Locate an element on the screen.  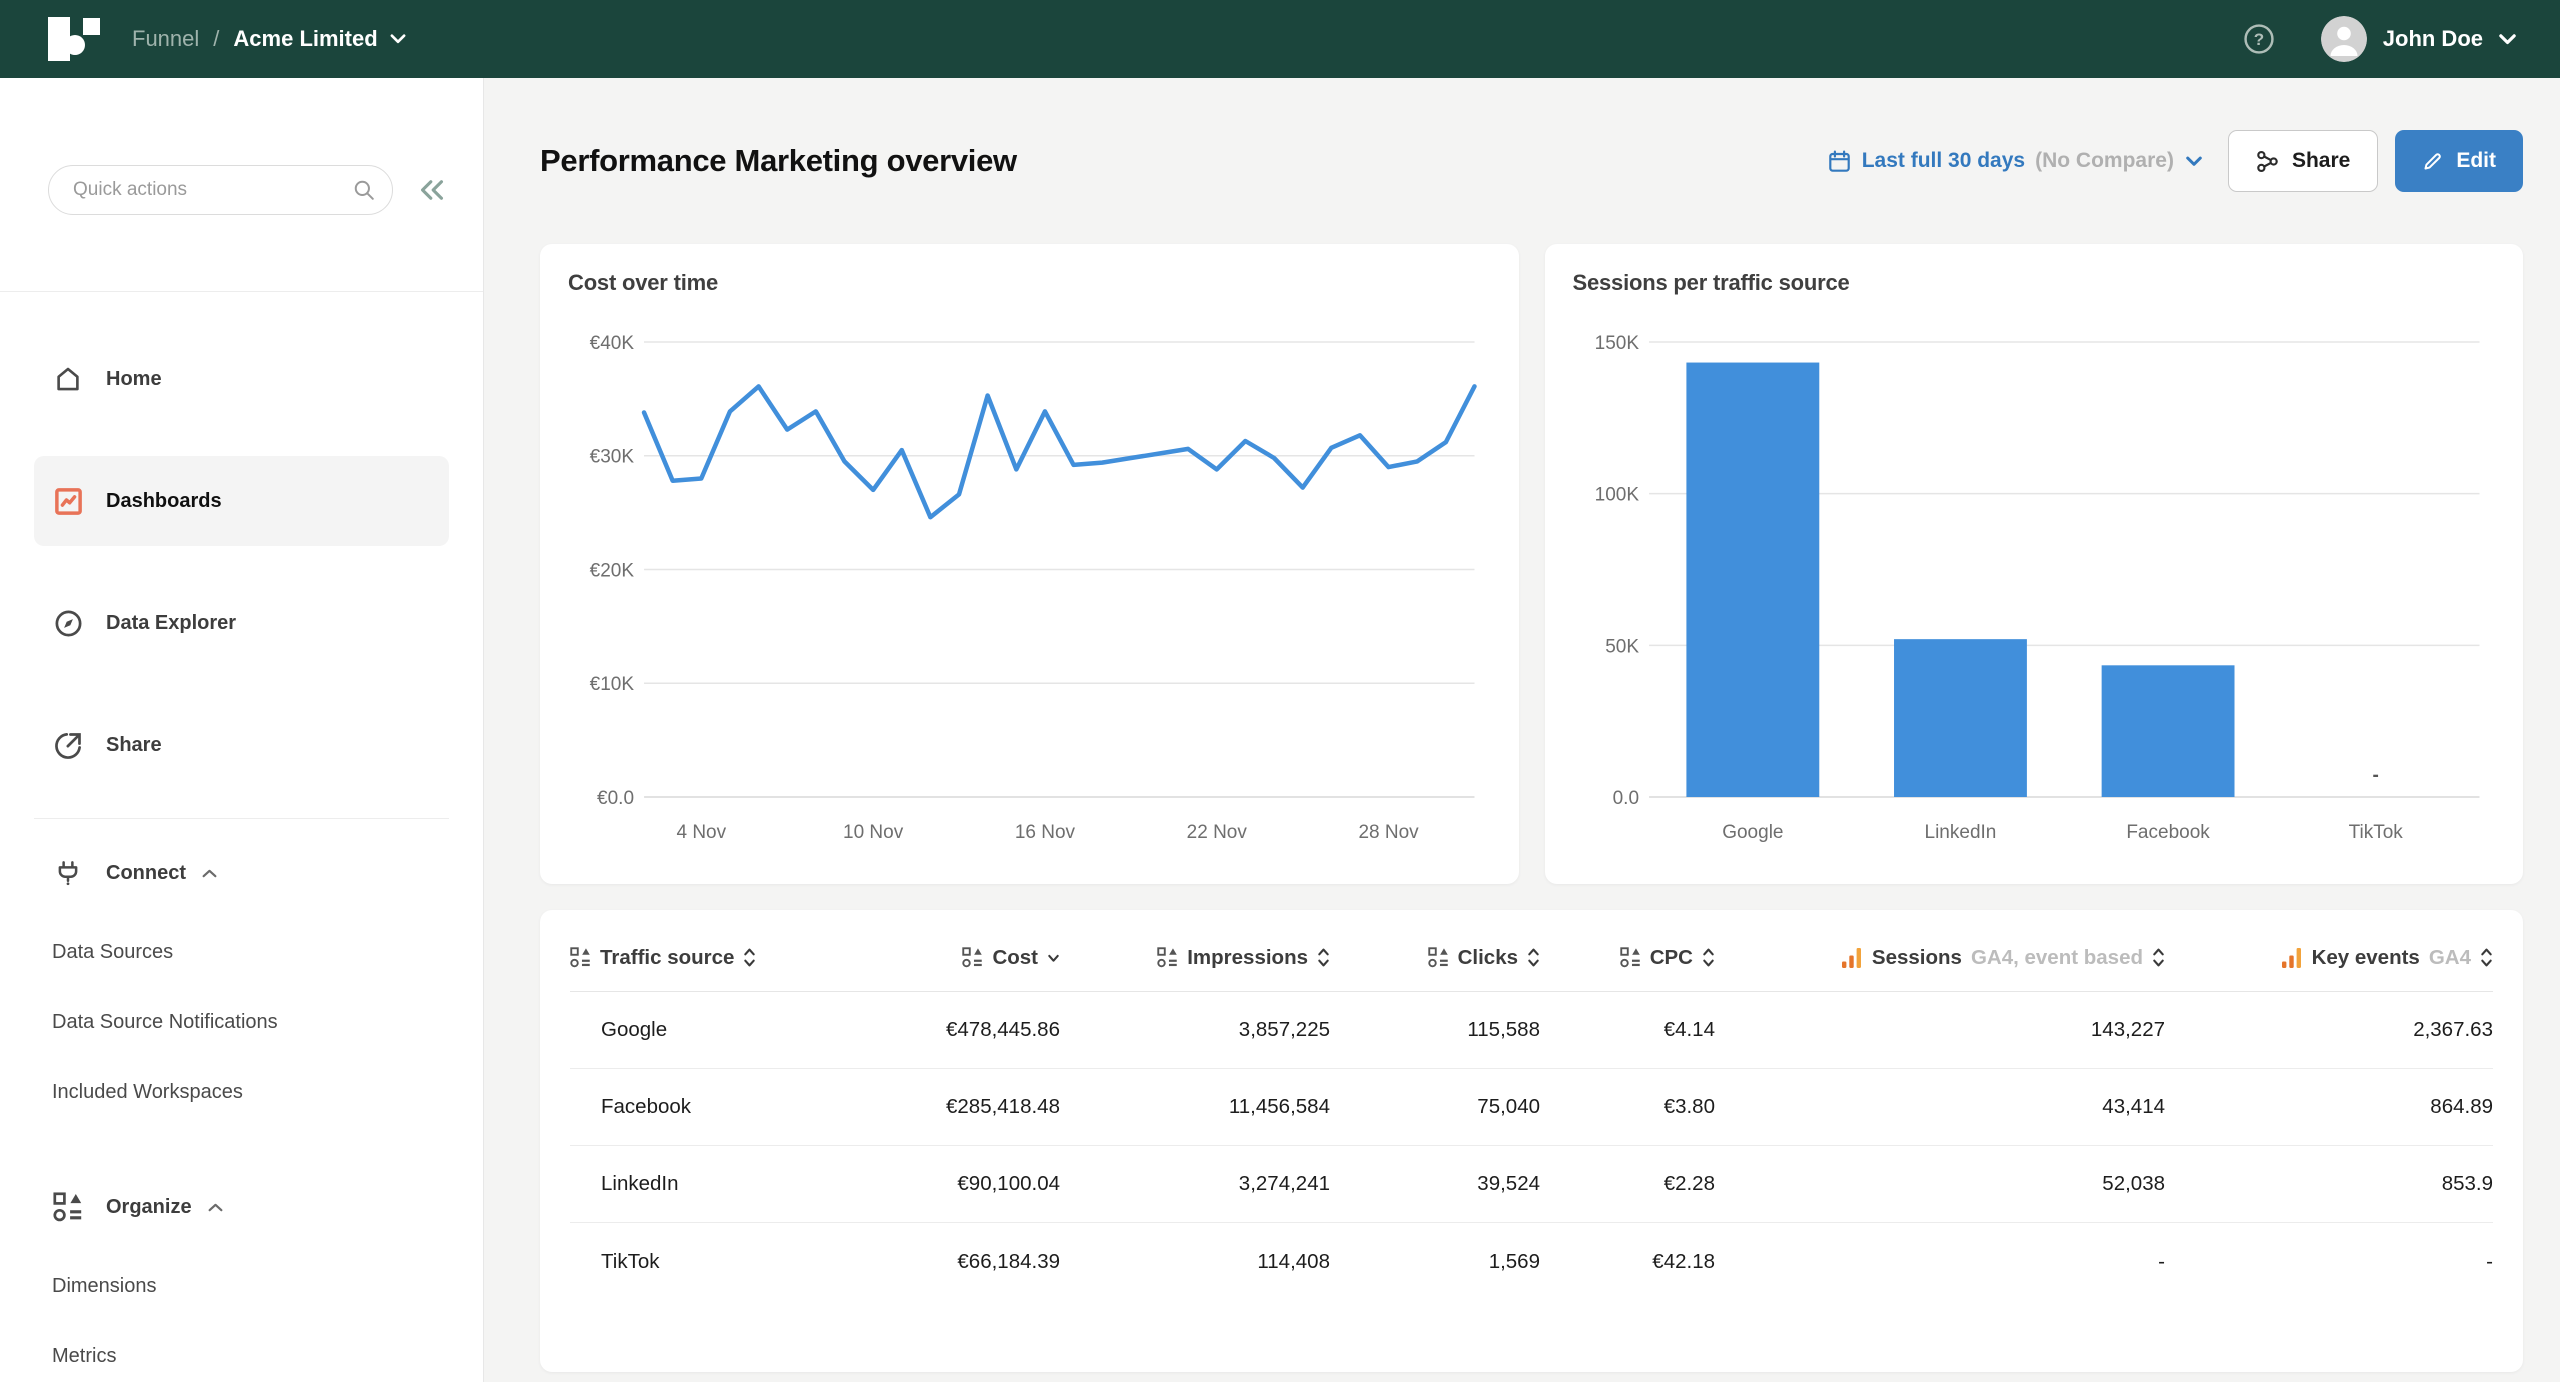
table-cell: €4.14 is located at coordinates (1689, 1029).